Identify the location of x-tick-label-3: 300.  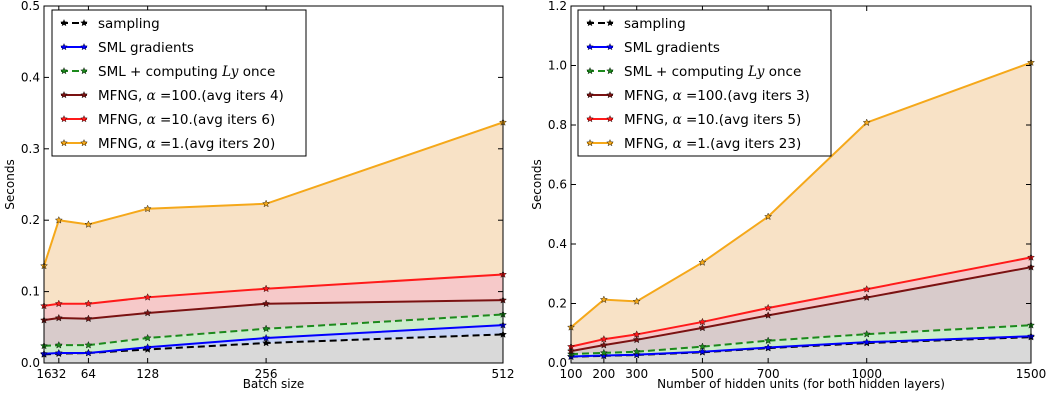
(636, 374).